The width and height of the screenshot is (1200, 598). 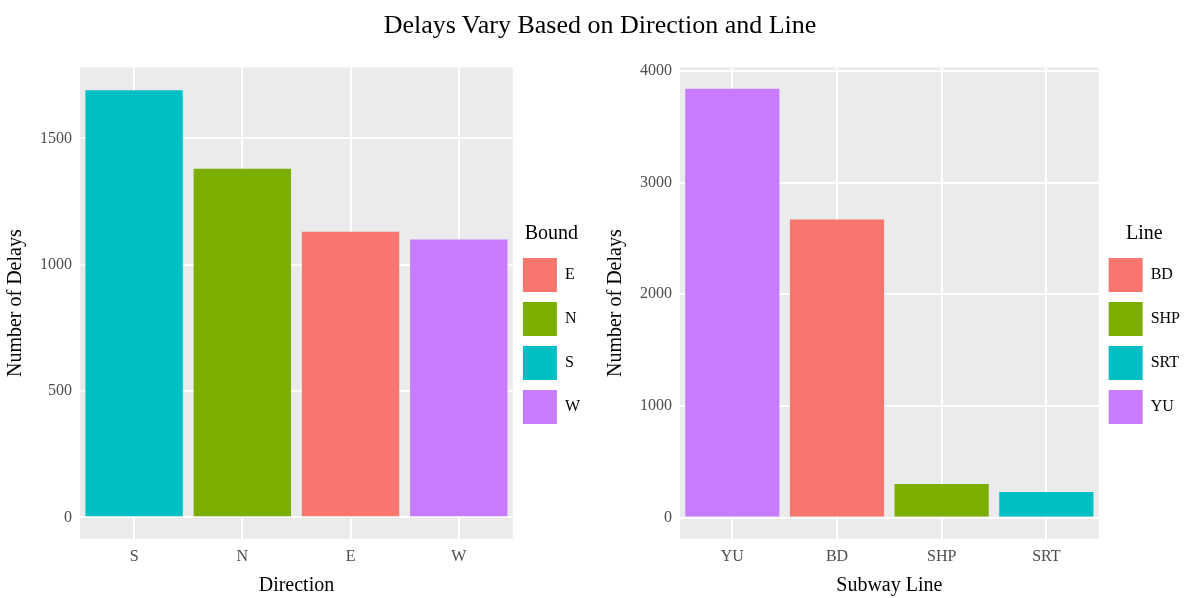 I want to click on legend-label: E, so click(x=569, y=274).